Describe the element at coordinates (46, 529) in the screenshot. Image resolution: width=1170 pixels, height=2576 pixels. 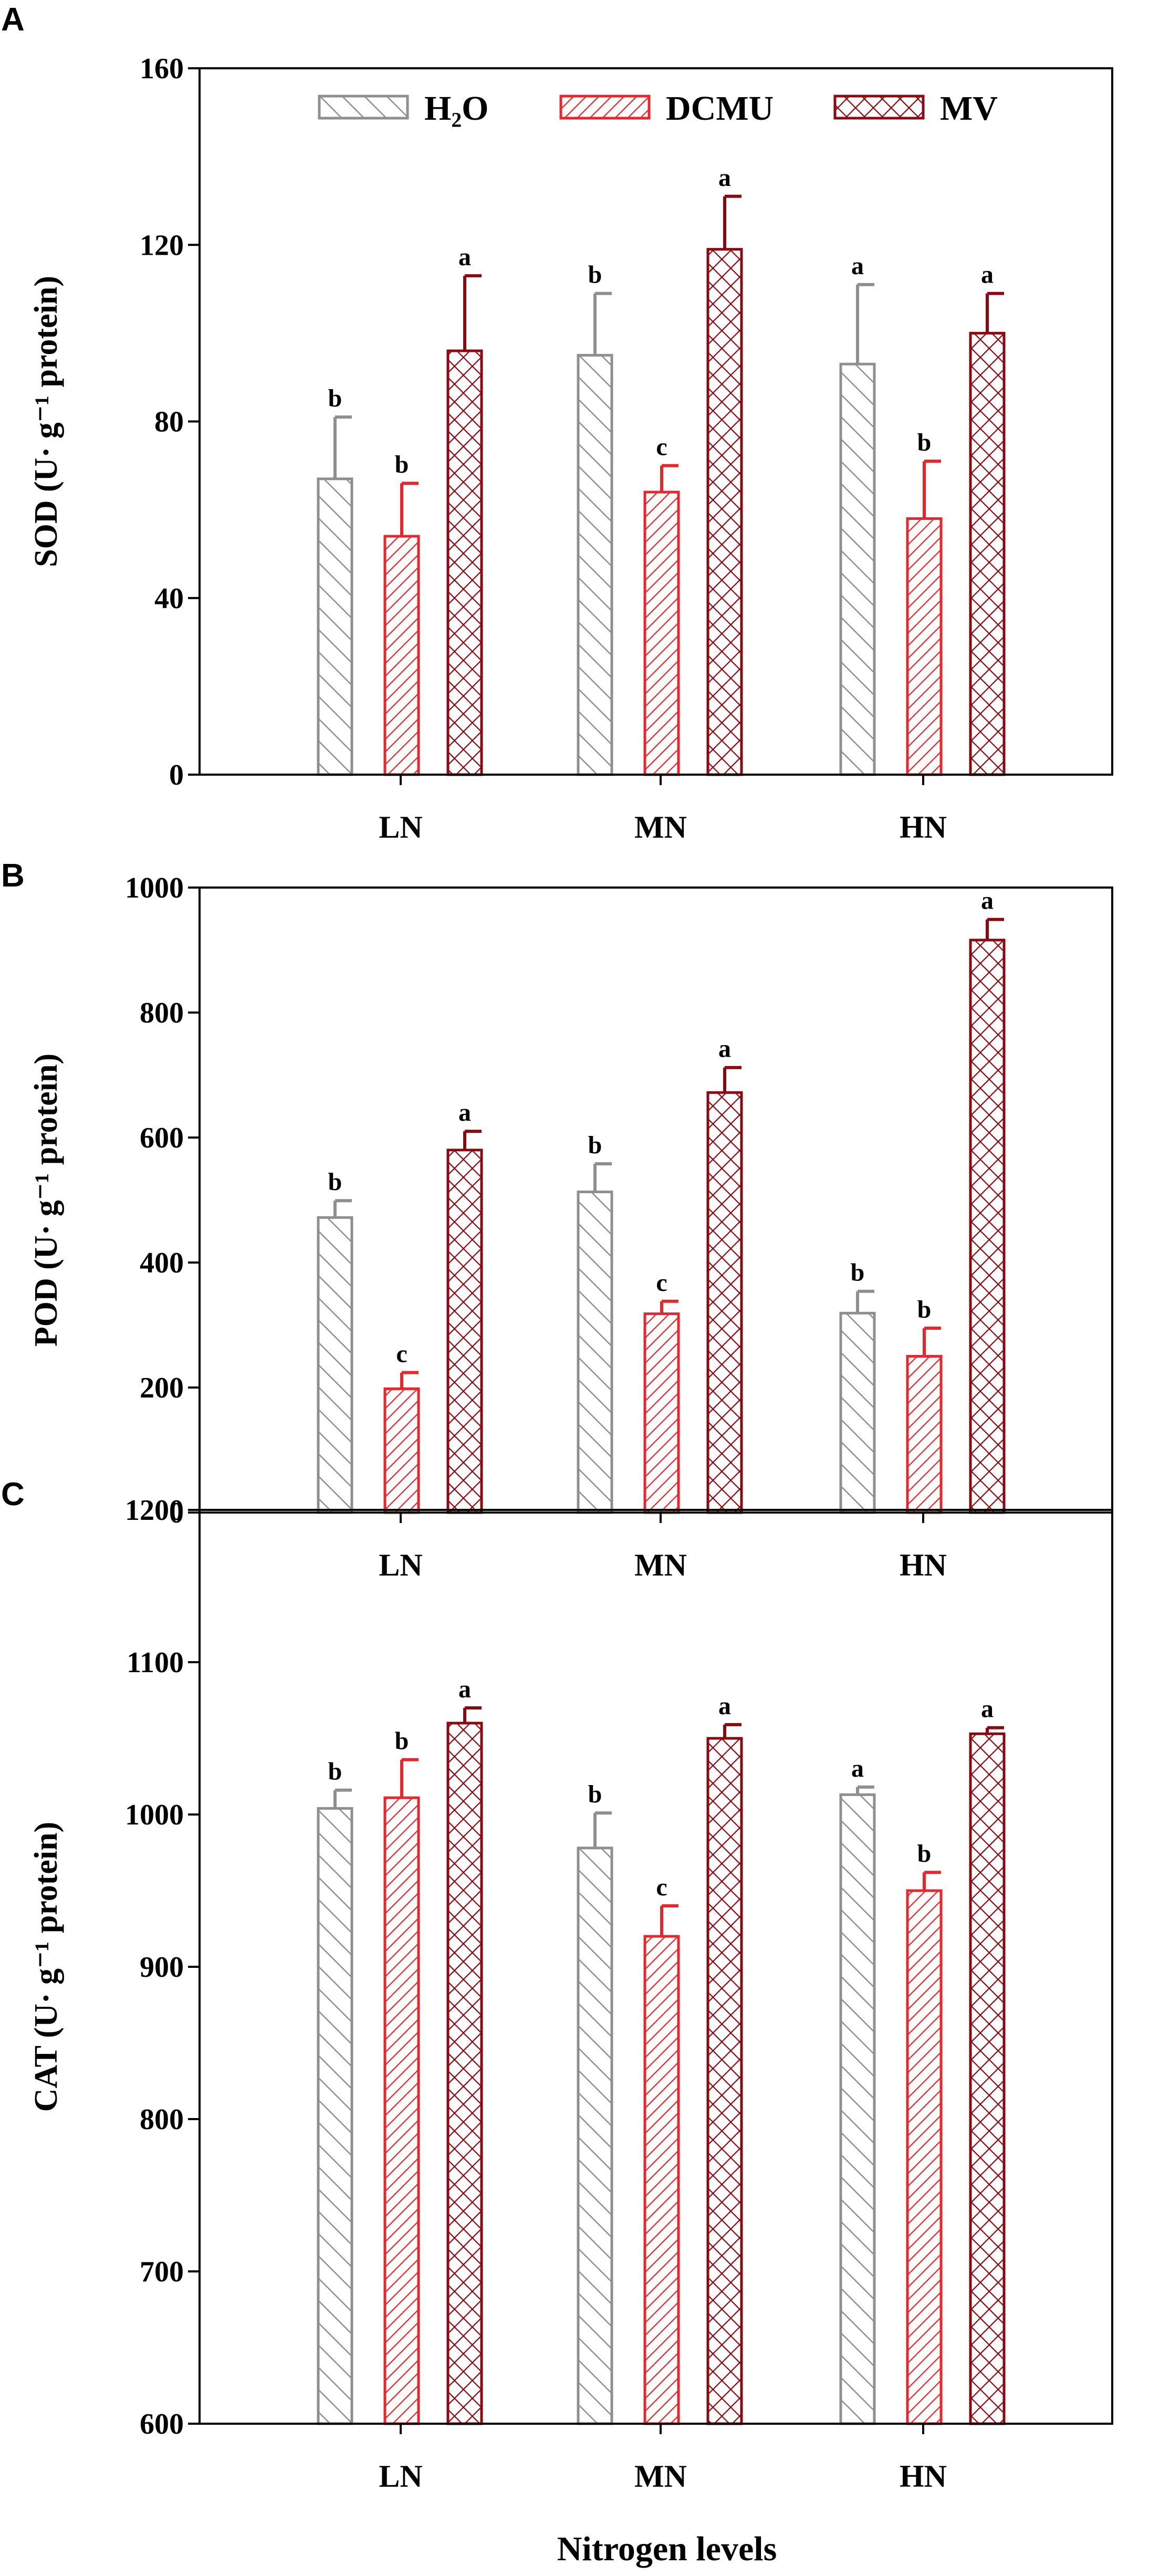
I see `y-axis-label-name: SOD` at that location.